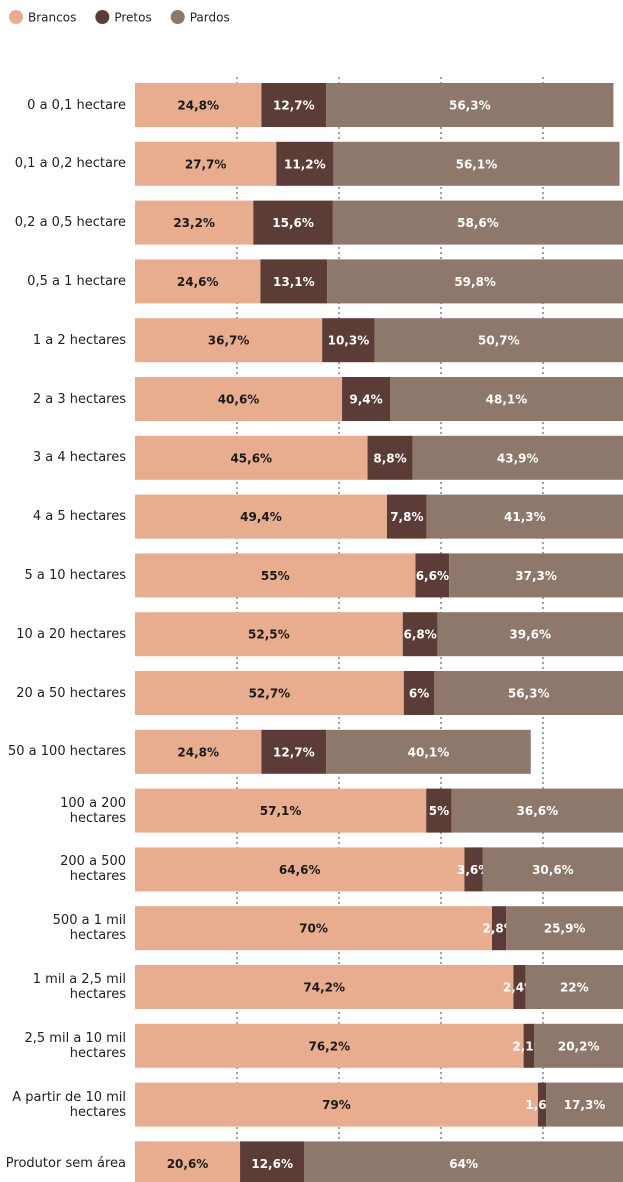 The width and height of the screenshot is (623, 1182). I want to click on value-label: 64,6%, so click(300, 870).